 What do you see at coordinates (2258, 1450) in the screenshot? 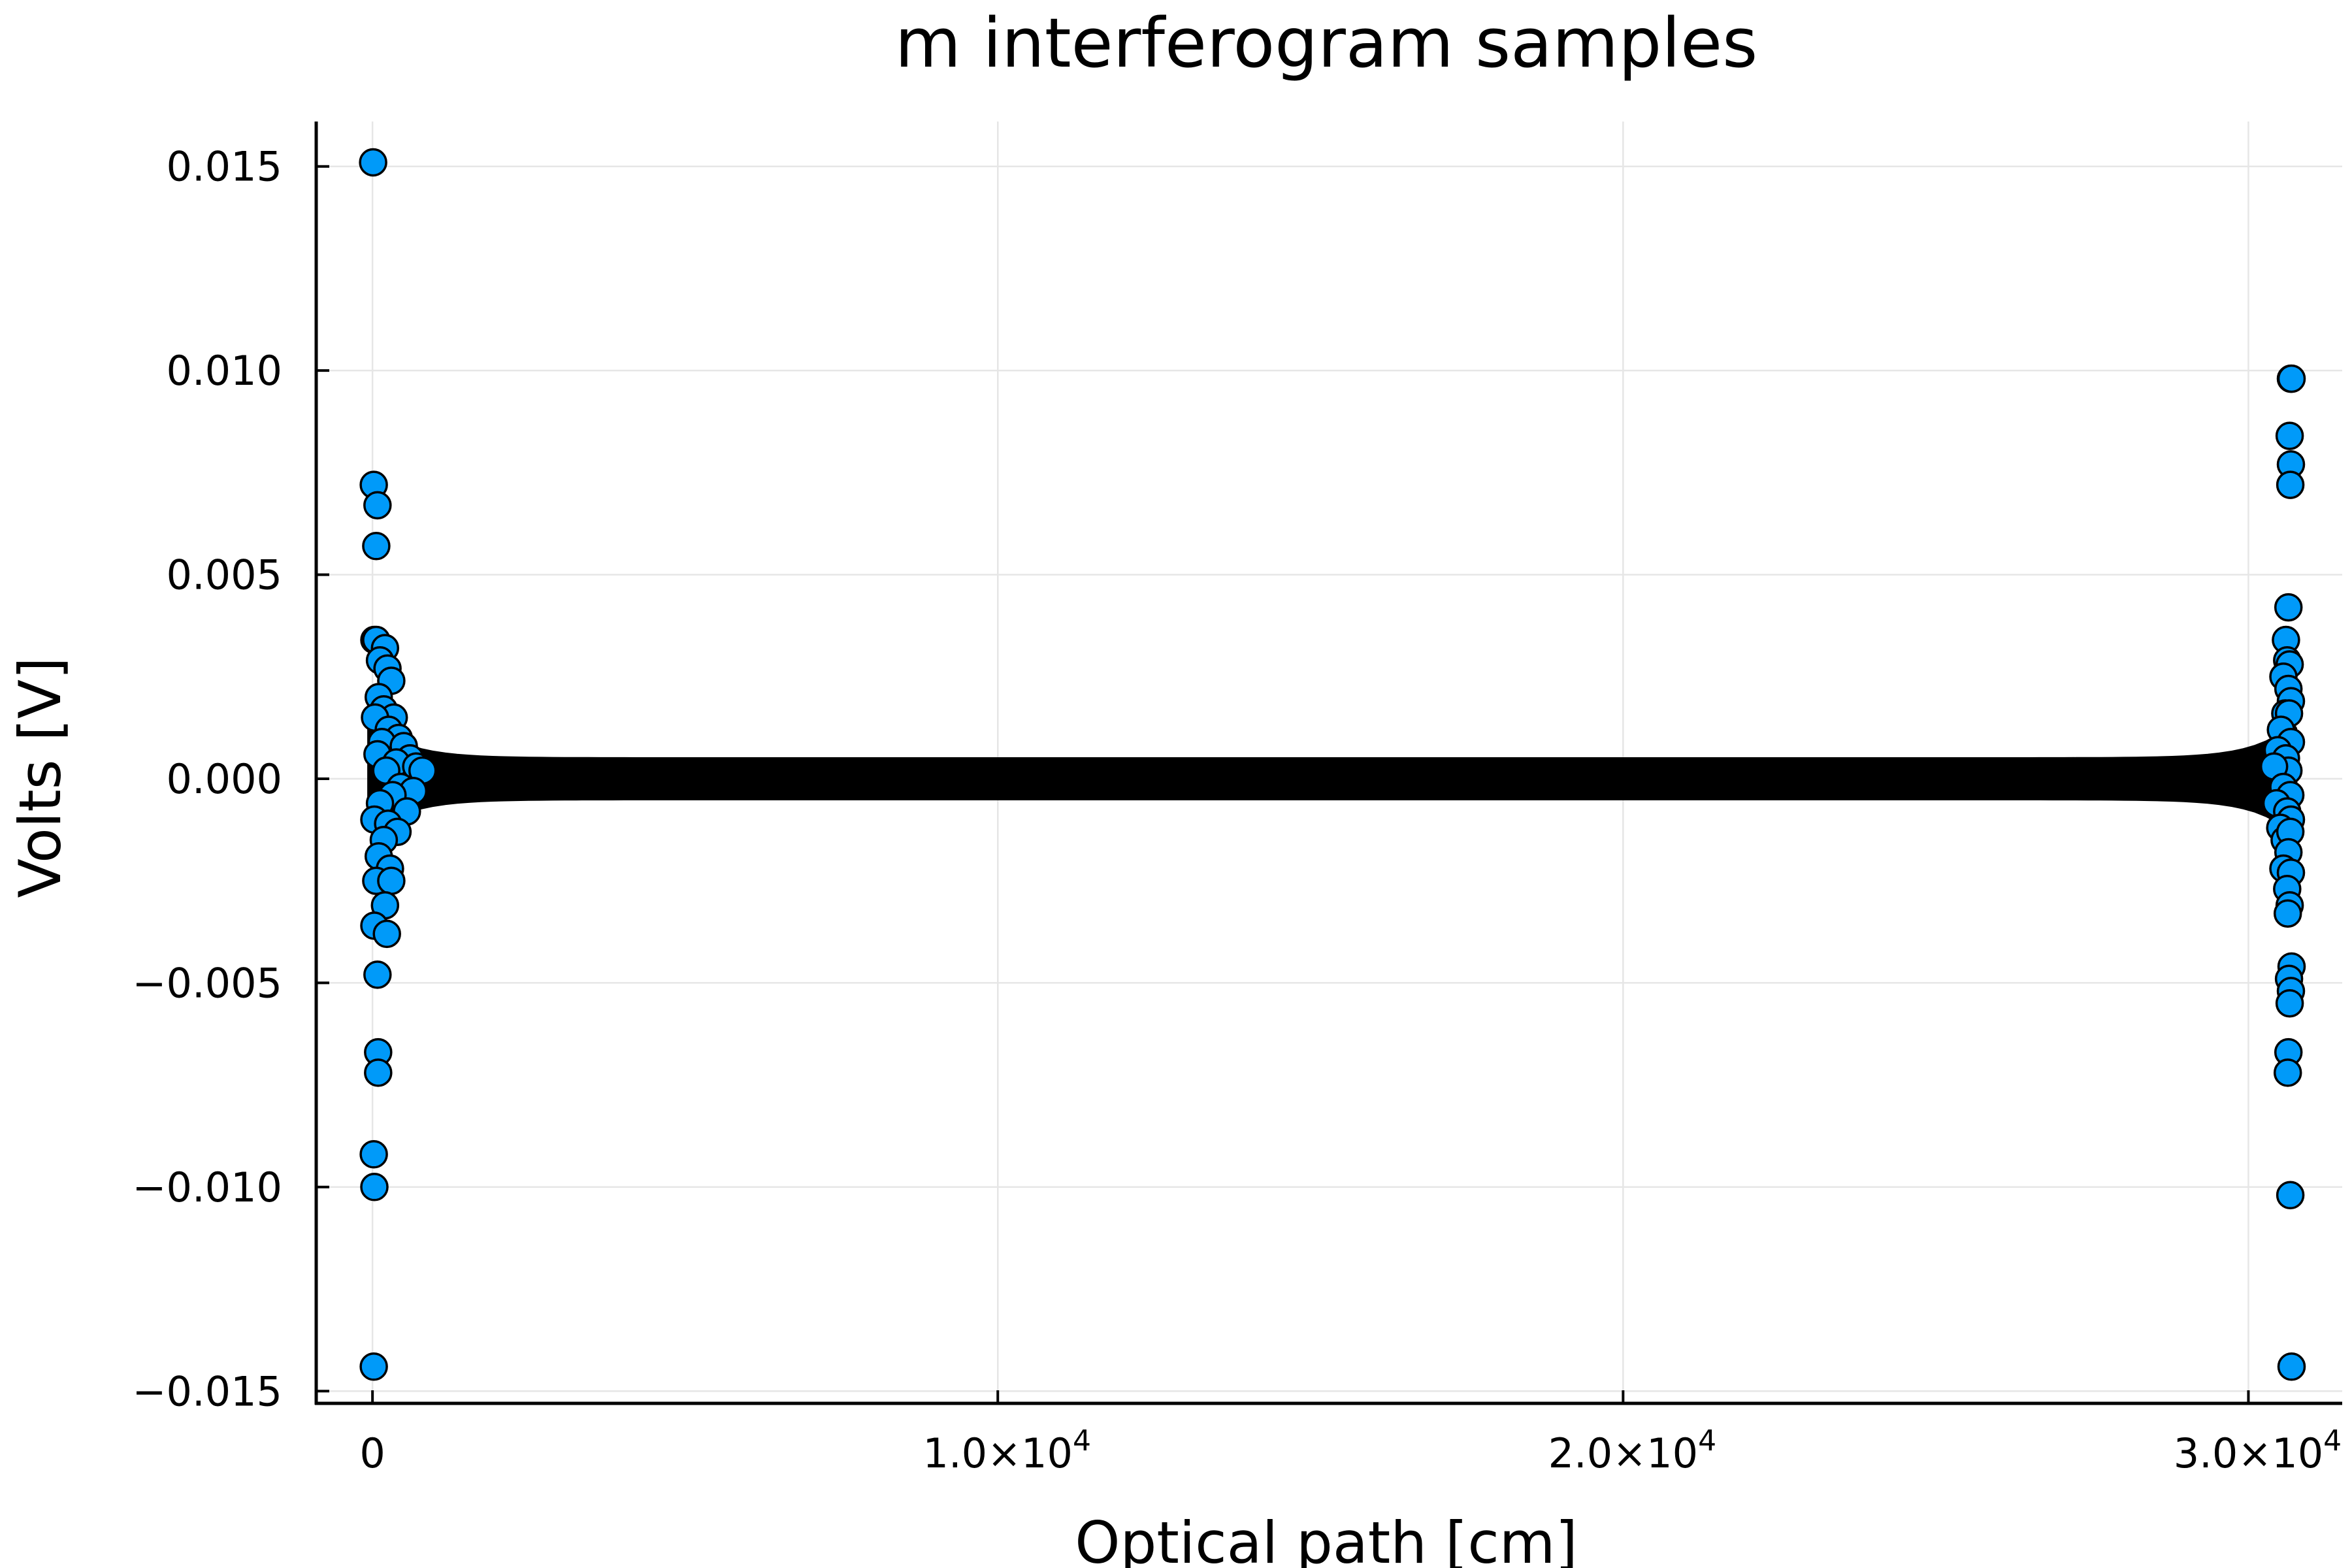
I see `x-tick-label-3: 3.0×10⁴` at bounding box center [2258, 1450].